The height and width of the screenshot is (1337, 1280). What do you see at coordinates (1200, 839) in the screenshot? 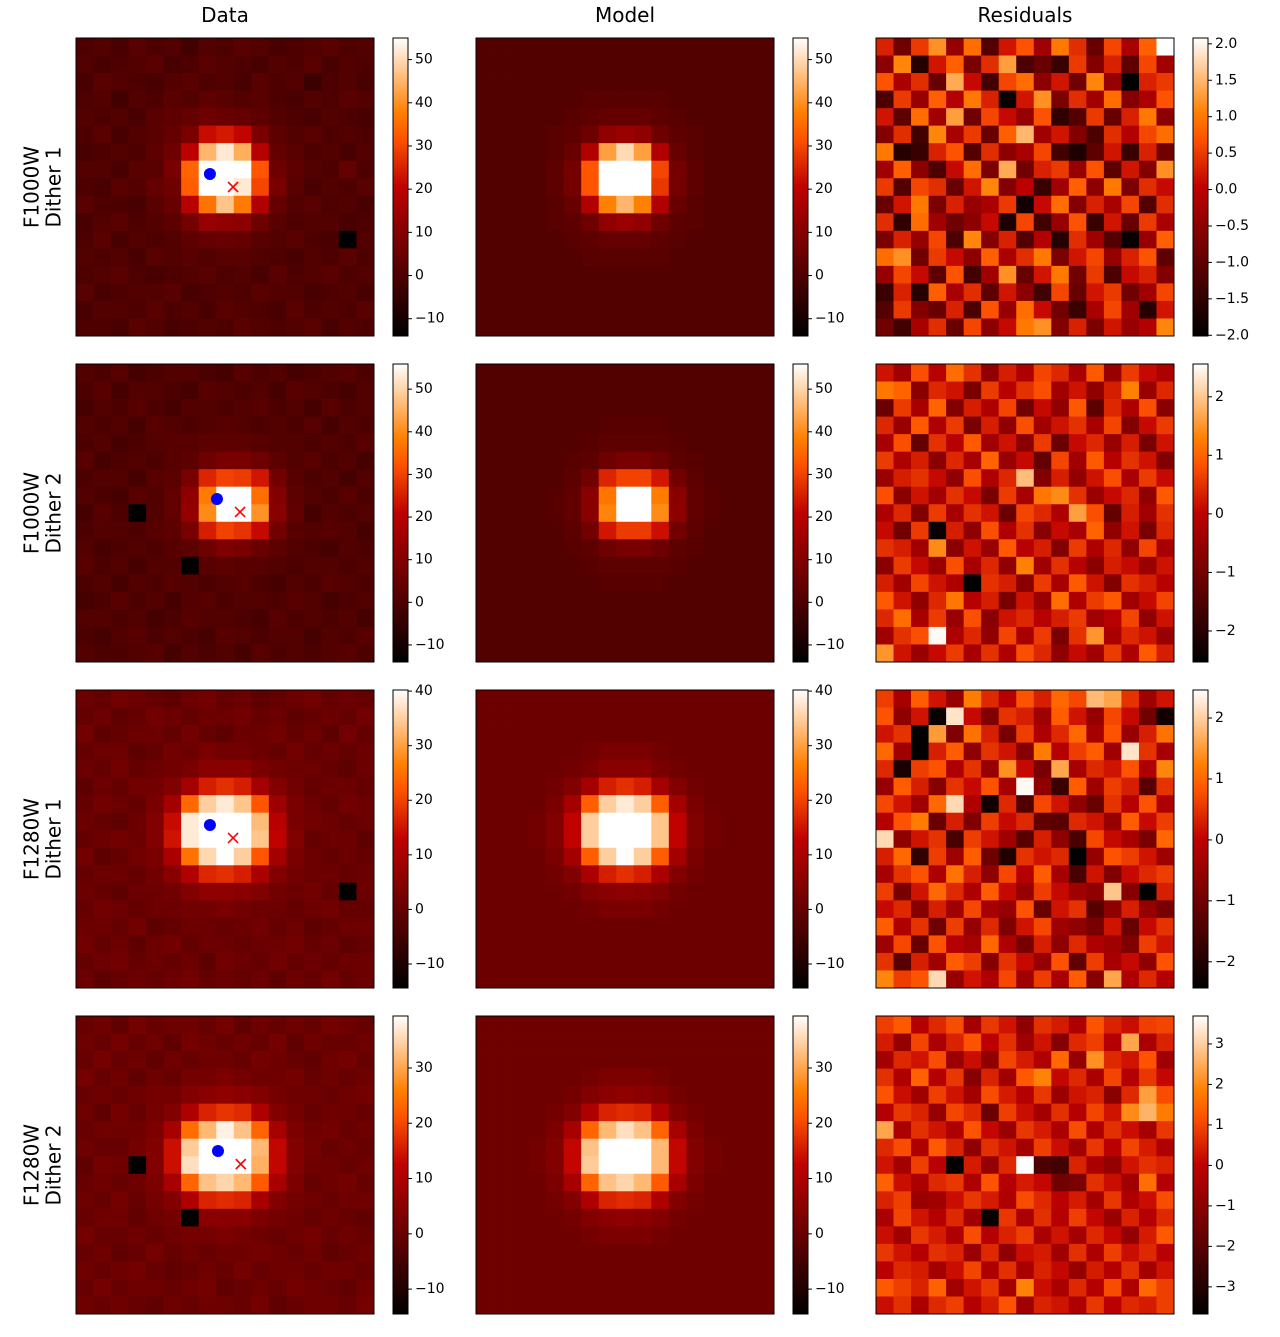
I see `colorbar` at bounding box center [1200, 839].